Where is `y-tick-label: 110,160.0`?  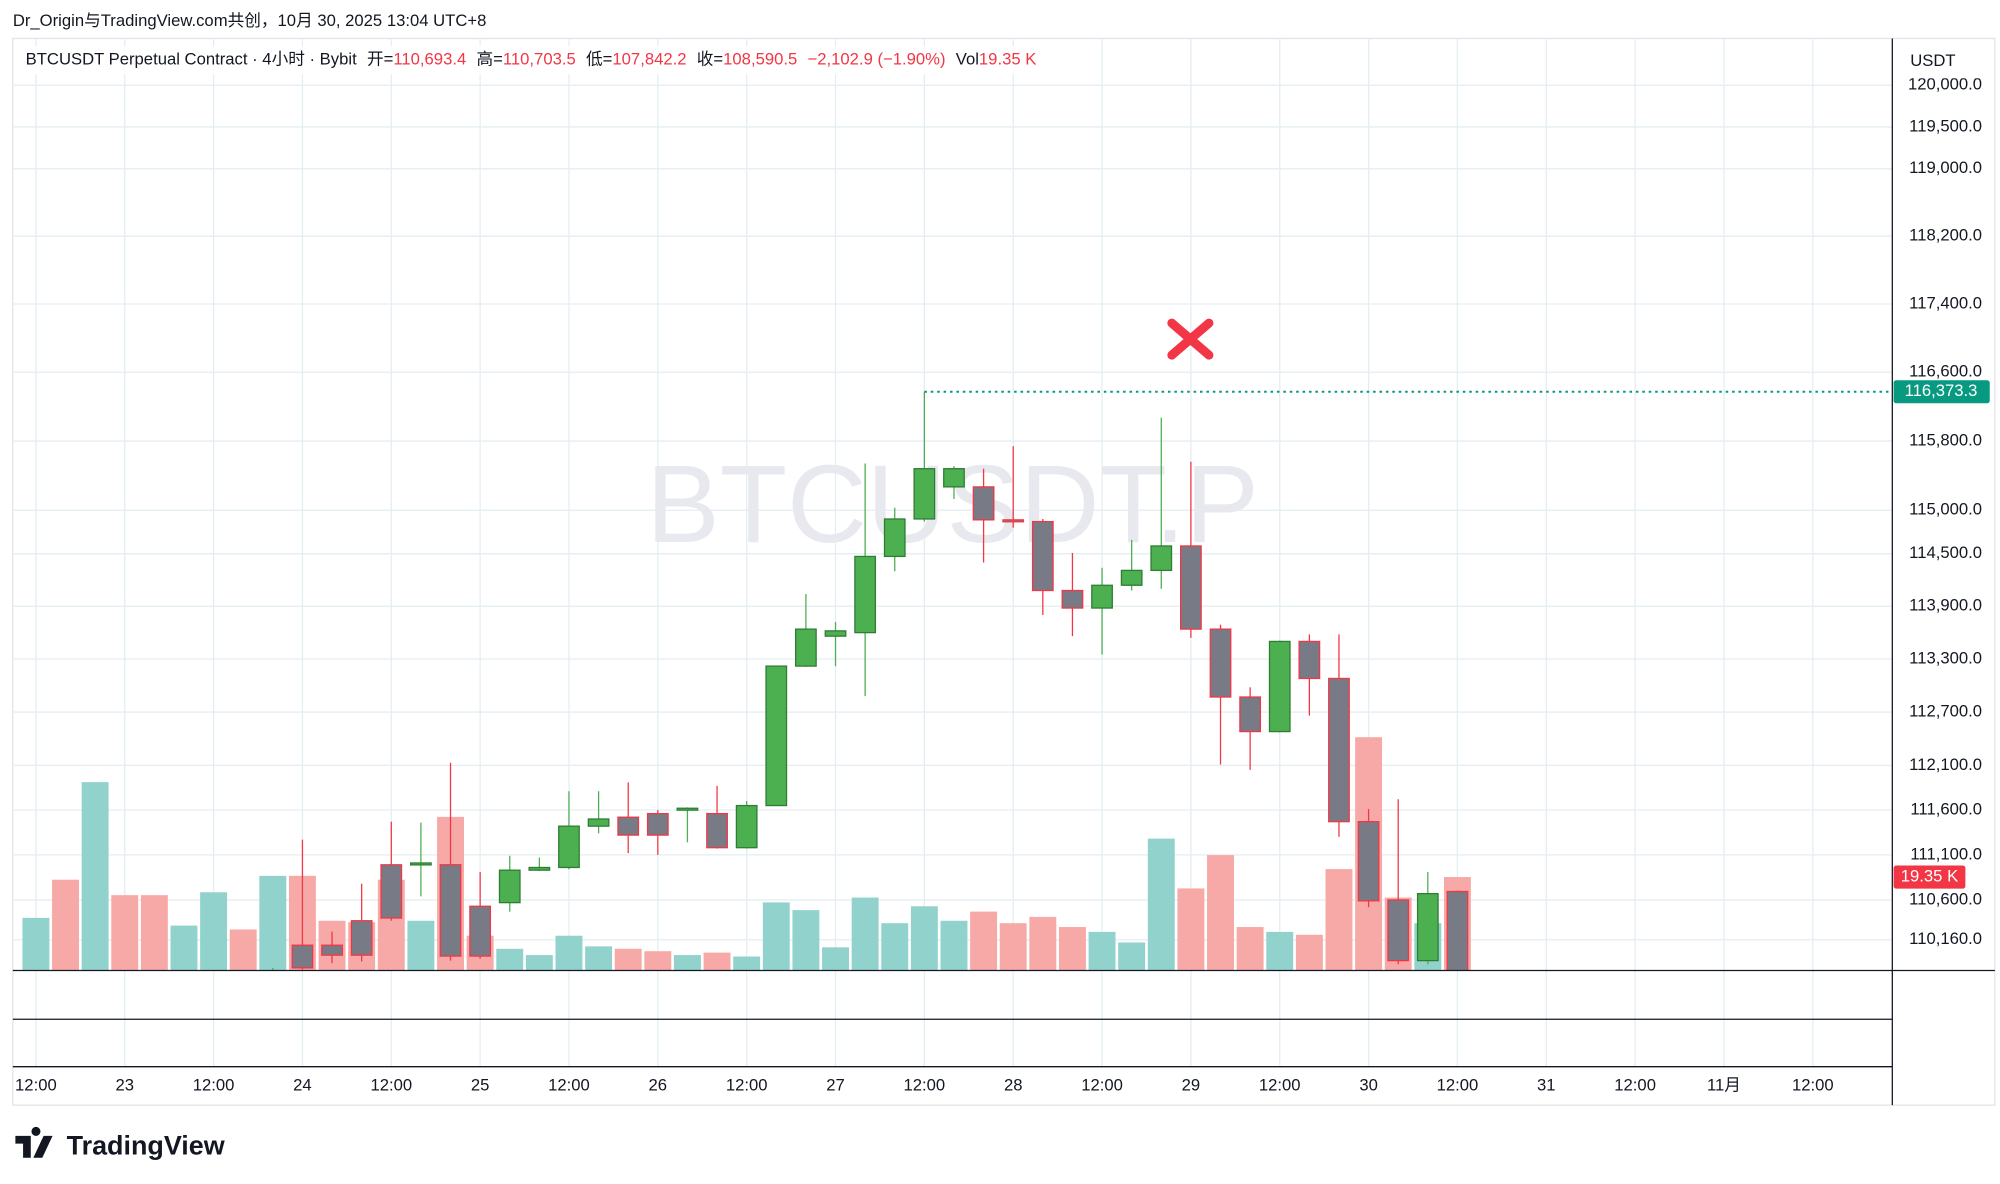 y-tick-label: 110,160.0 is located at coordinates (1945, 938).